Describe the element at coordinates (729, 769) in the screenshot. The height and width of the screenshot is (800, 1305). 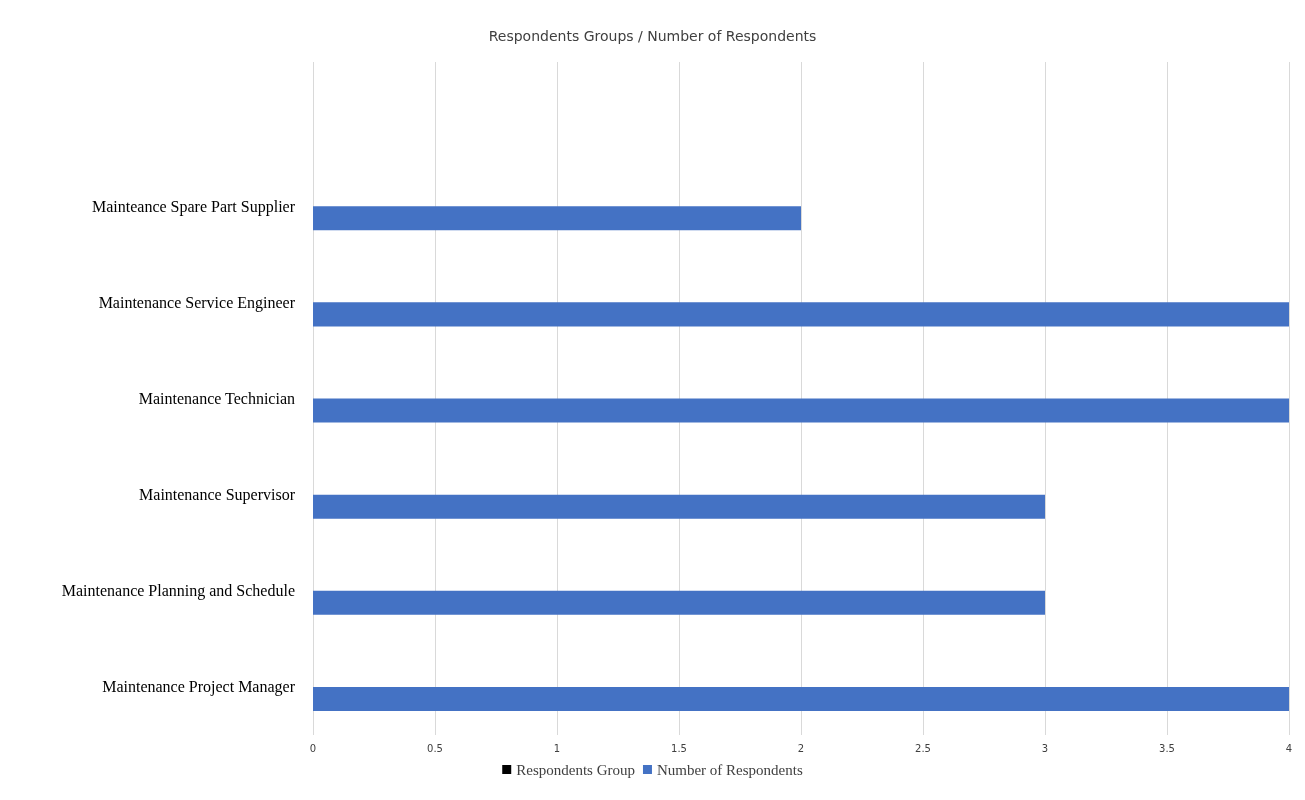
I see `legend-label: Number of Respondents` at that location.